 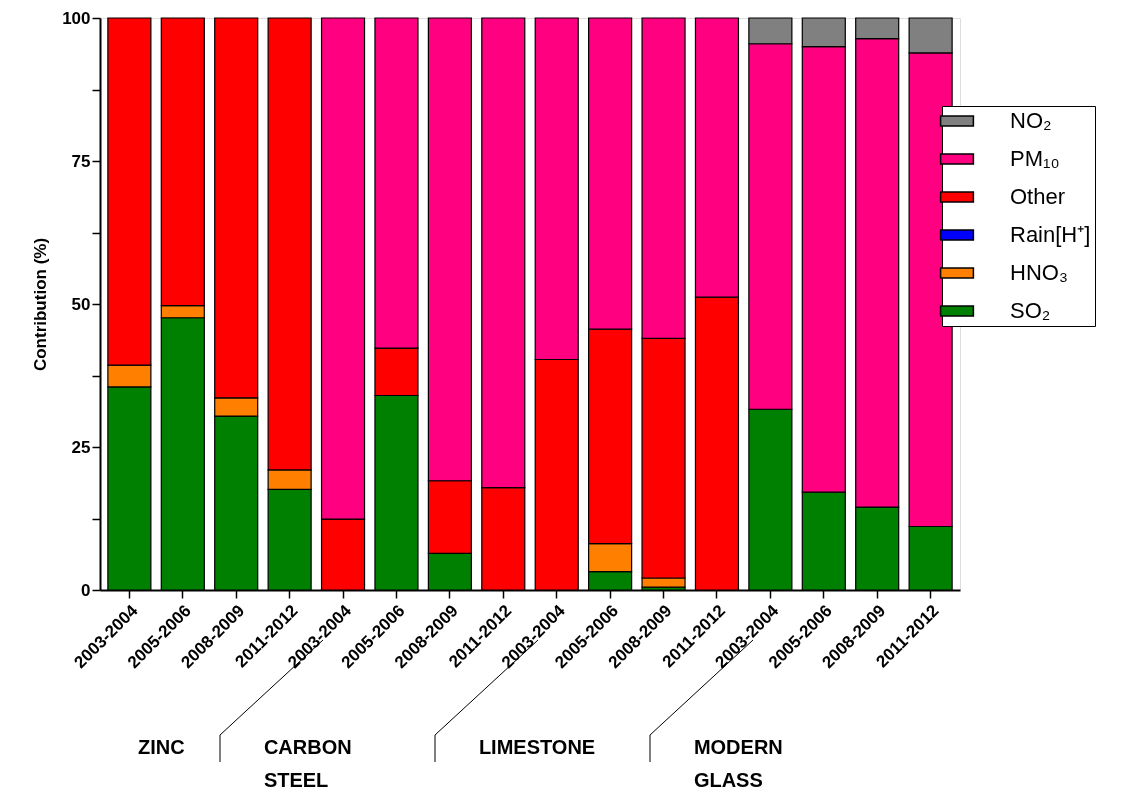 What do you see at coordinates (738, 763) in the screenshot?
I see `text: MODERN GLASS` at bounding box center [738, 763].